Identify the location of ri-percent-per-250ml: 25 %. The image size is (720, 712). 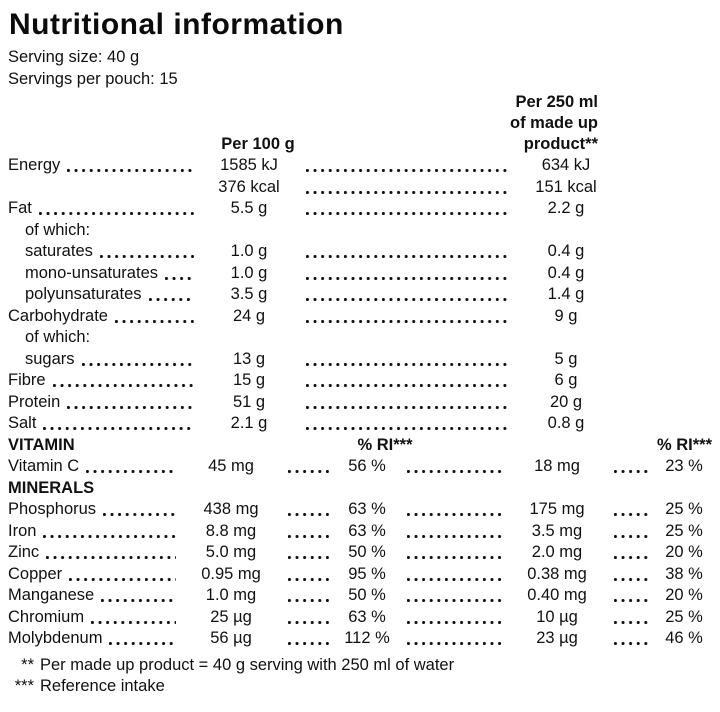
(684, 530).